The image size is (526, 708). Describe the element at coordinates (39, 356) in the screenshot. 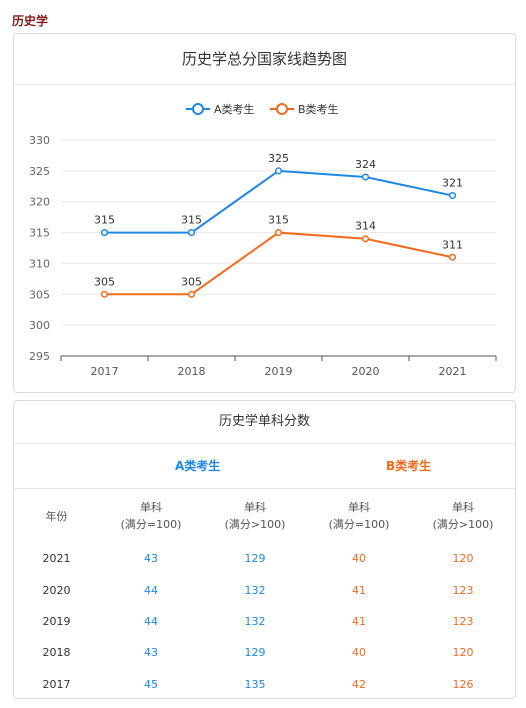

I see `y-tick-label: 295` at that location.